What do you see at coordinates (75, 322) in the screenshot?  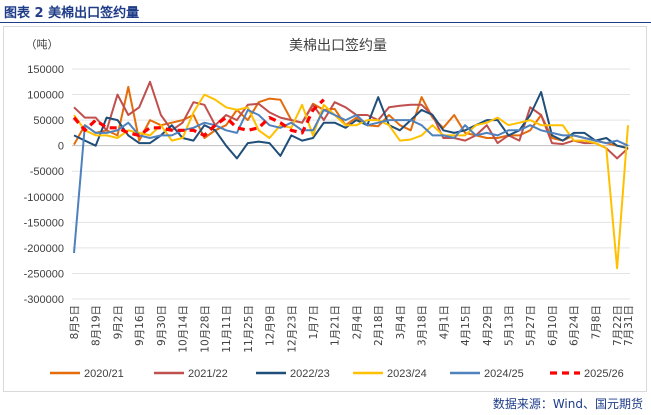 I see `x-tick-label: 8月5日` at bounding box center [75, 322].